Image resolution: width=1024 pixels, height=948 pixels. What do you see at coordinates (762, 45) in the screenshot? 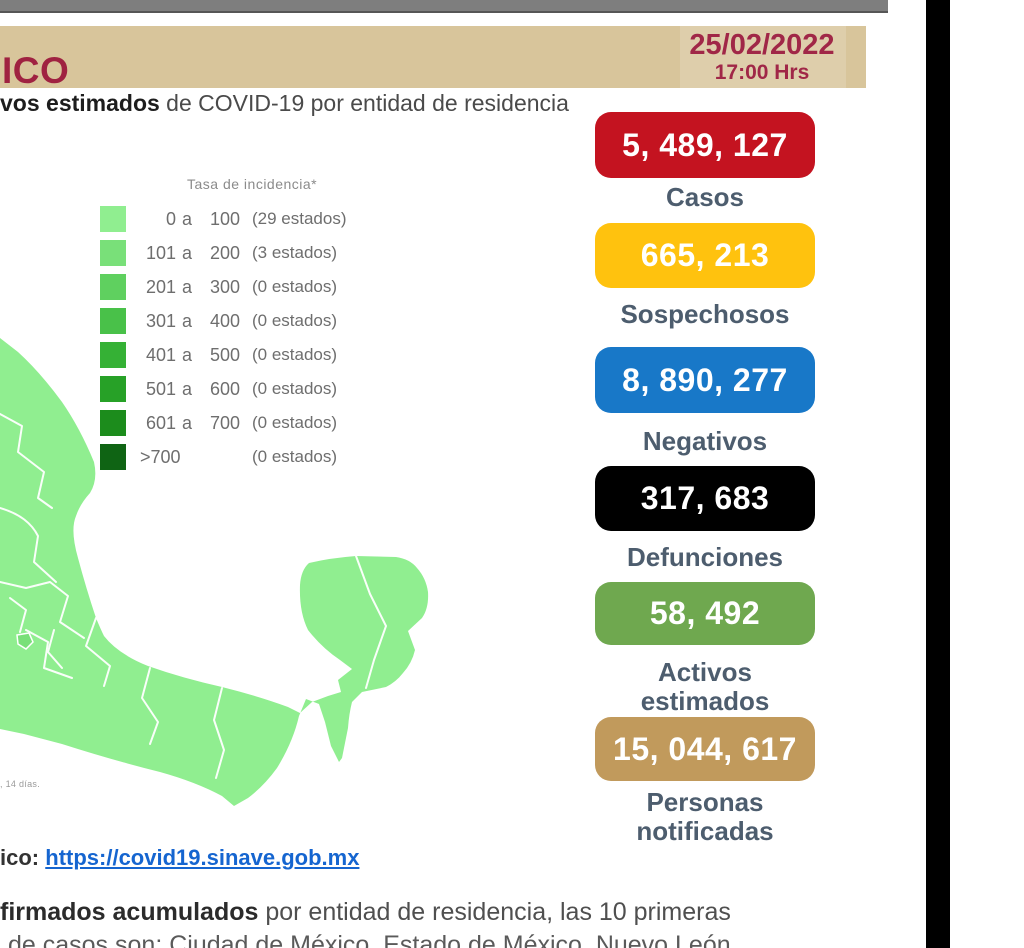
I see `report-date: 25/02/2022` at bounding box center [762, 45].